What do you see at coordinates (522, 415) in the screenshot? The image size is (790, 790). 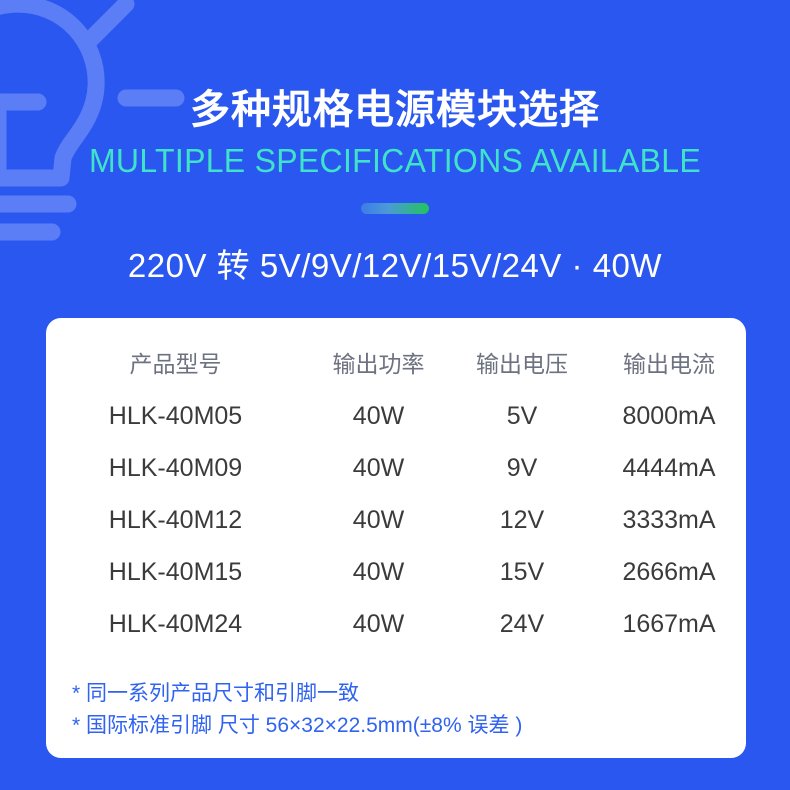 I see `cell-voltage: 5V` at bounding box center [522, 415].